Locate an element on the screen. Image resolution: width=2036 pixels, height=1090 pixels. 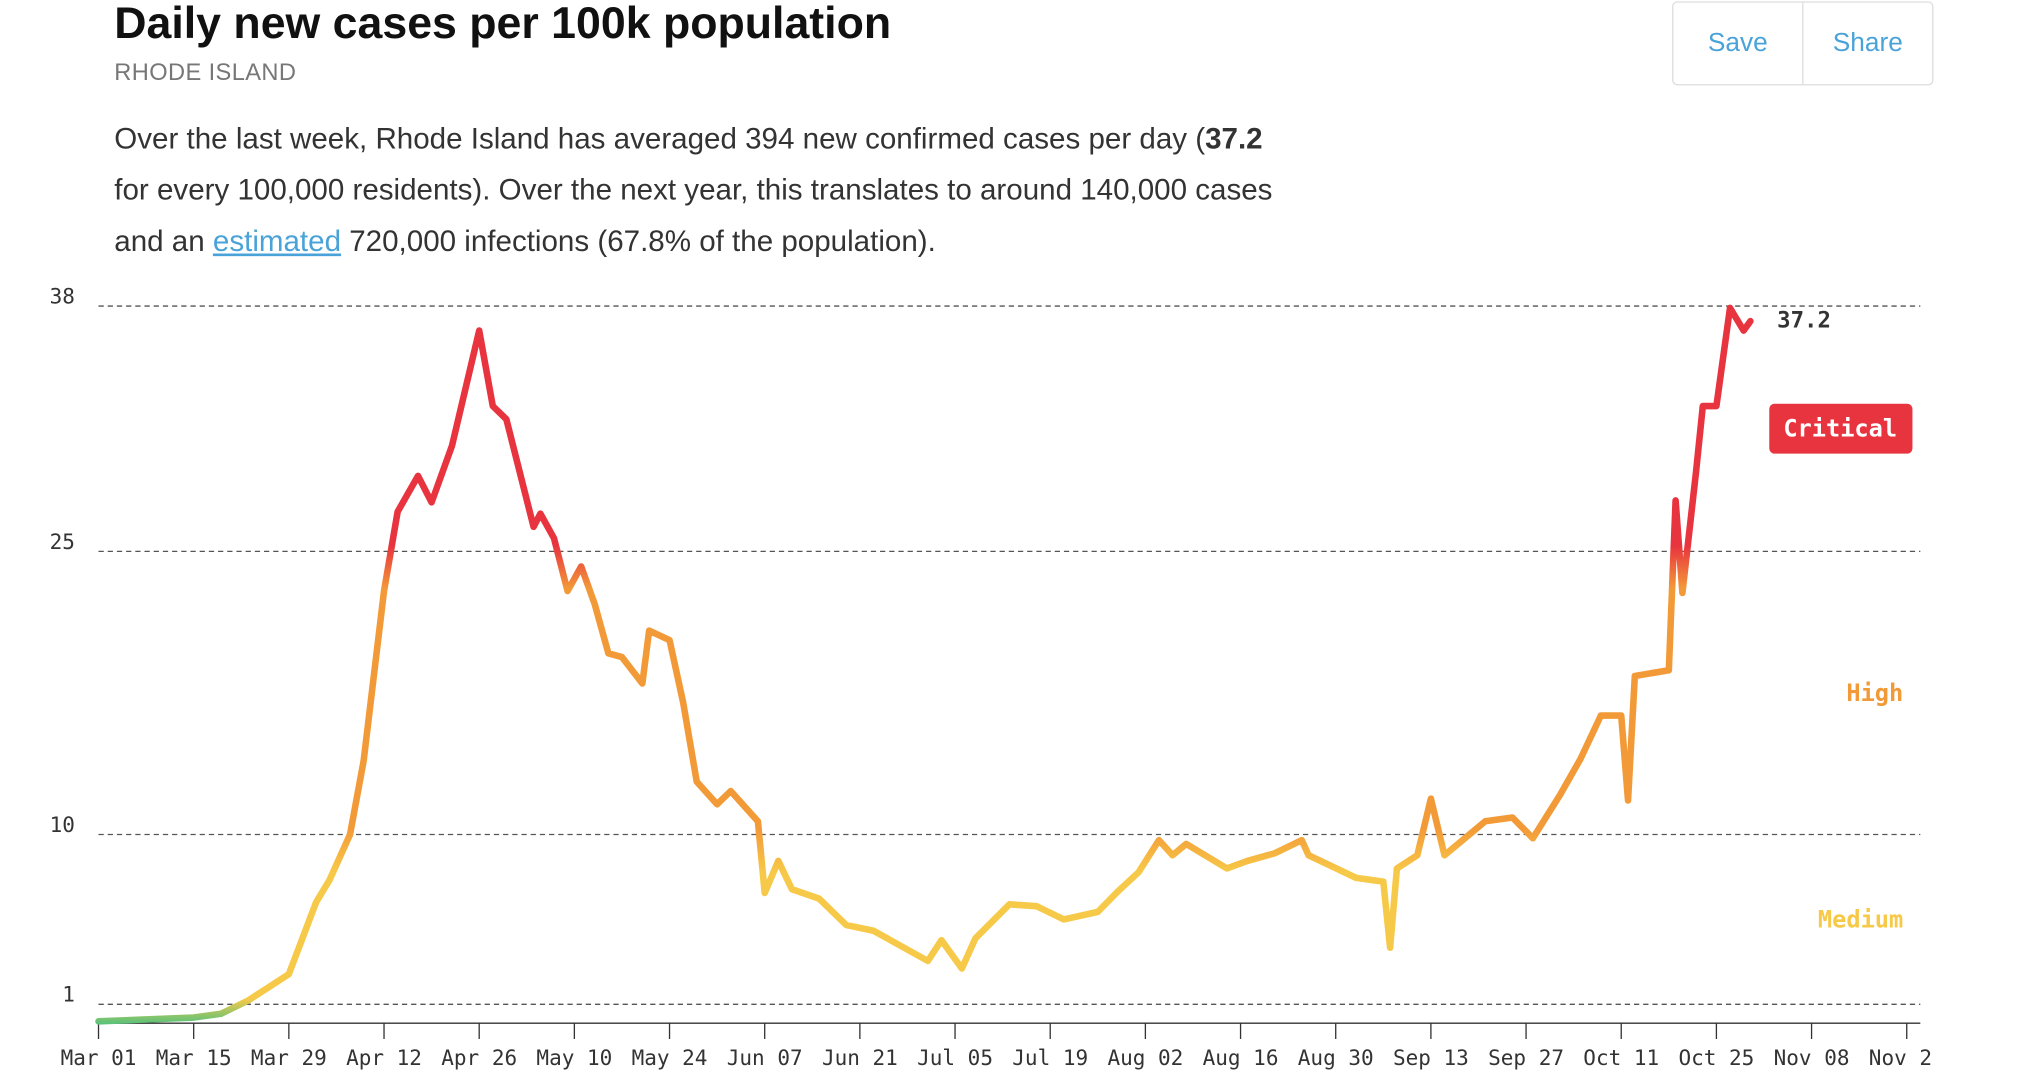
x-tick-label: May 24 is located at coordinates (670, 1057).